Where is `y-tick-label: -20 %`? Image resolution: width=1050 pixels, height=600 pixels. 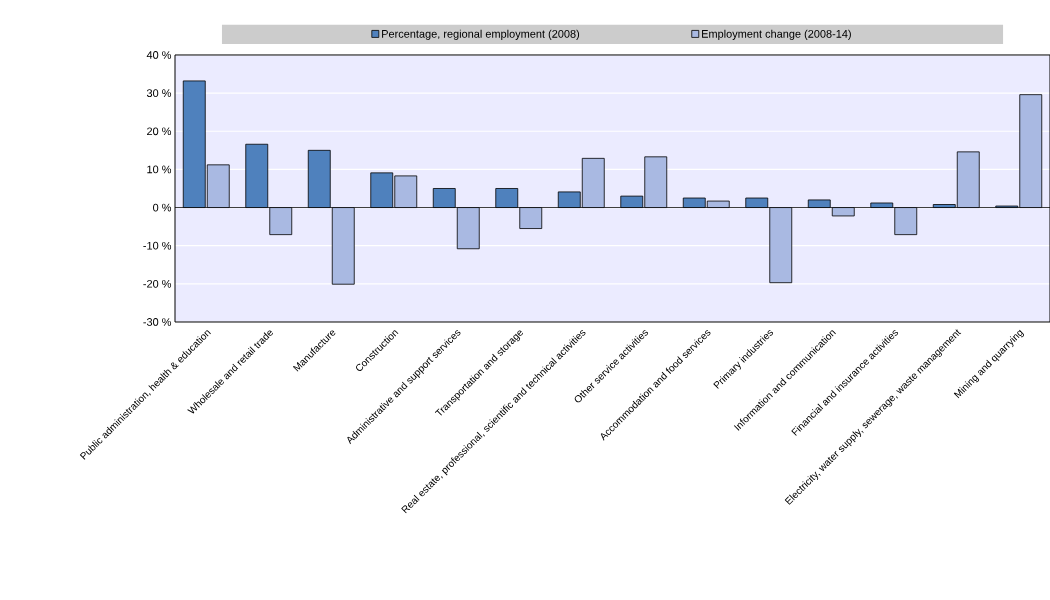
y-tick-label: -20 % is located at coordinates (157, 283).